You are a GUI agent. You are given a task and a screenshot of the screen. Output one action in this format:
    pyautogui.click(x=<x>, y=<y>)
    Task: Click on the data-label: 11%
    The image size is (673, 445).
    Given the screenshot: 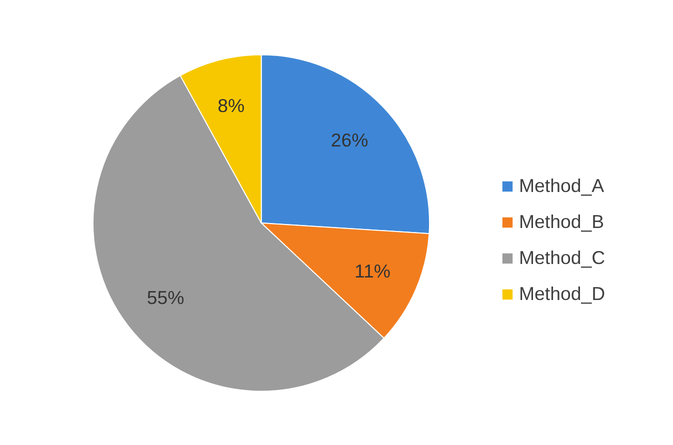 What is the action you would take?
    pyautogui.click(x=372, y=271)
    